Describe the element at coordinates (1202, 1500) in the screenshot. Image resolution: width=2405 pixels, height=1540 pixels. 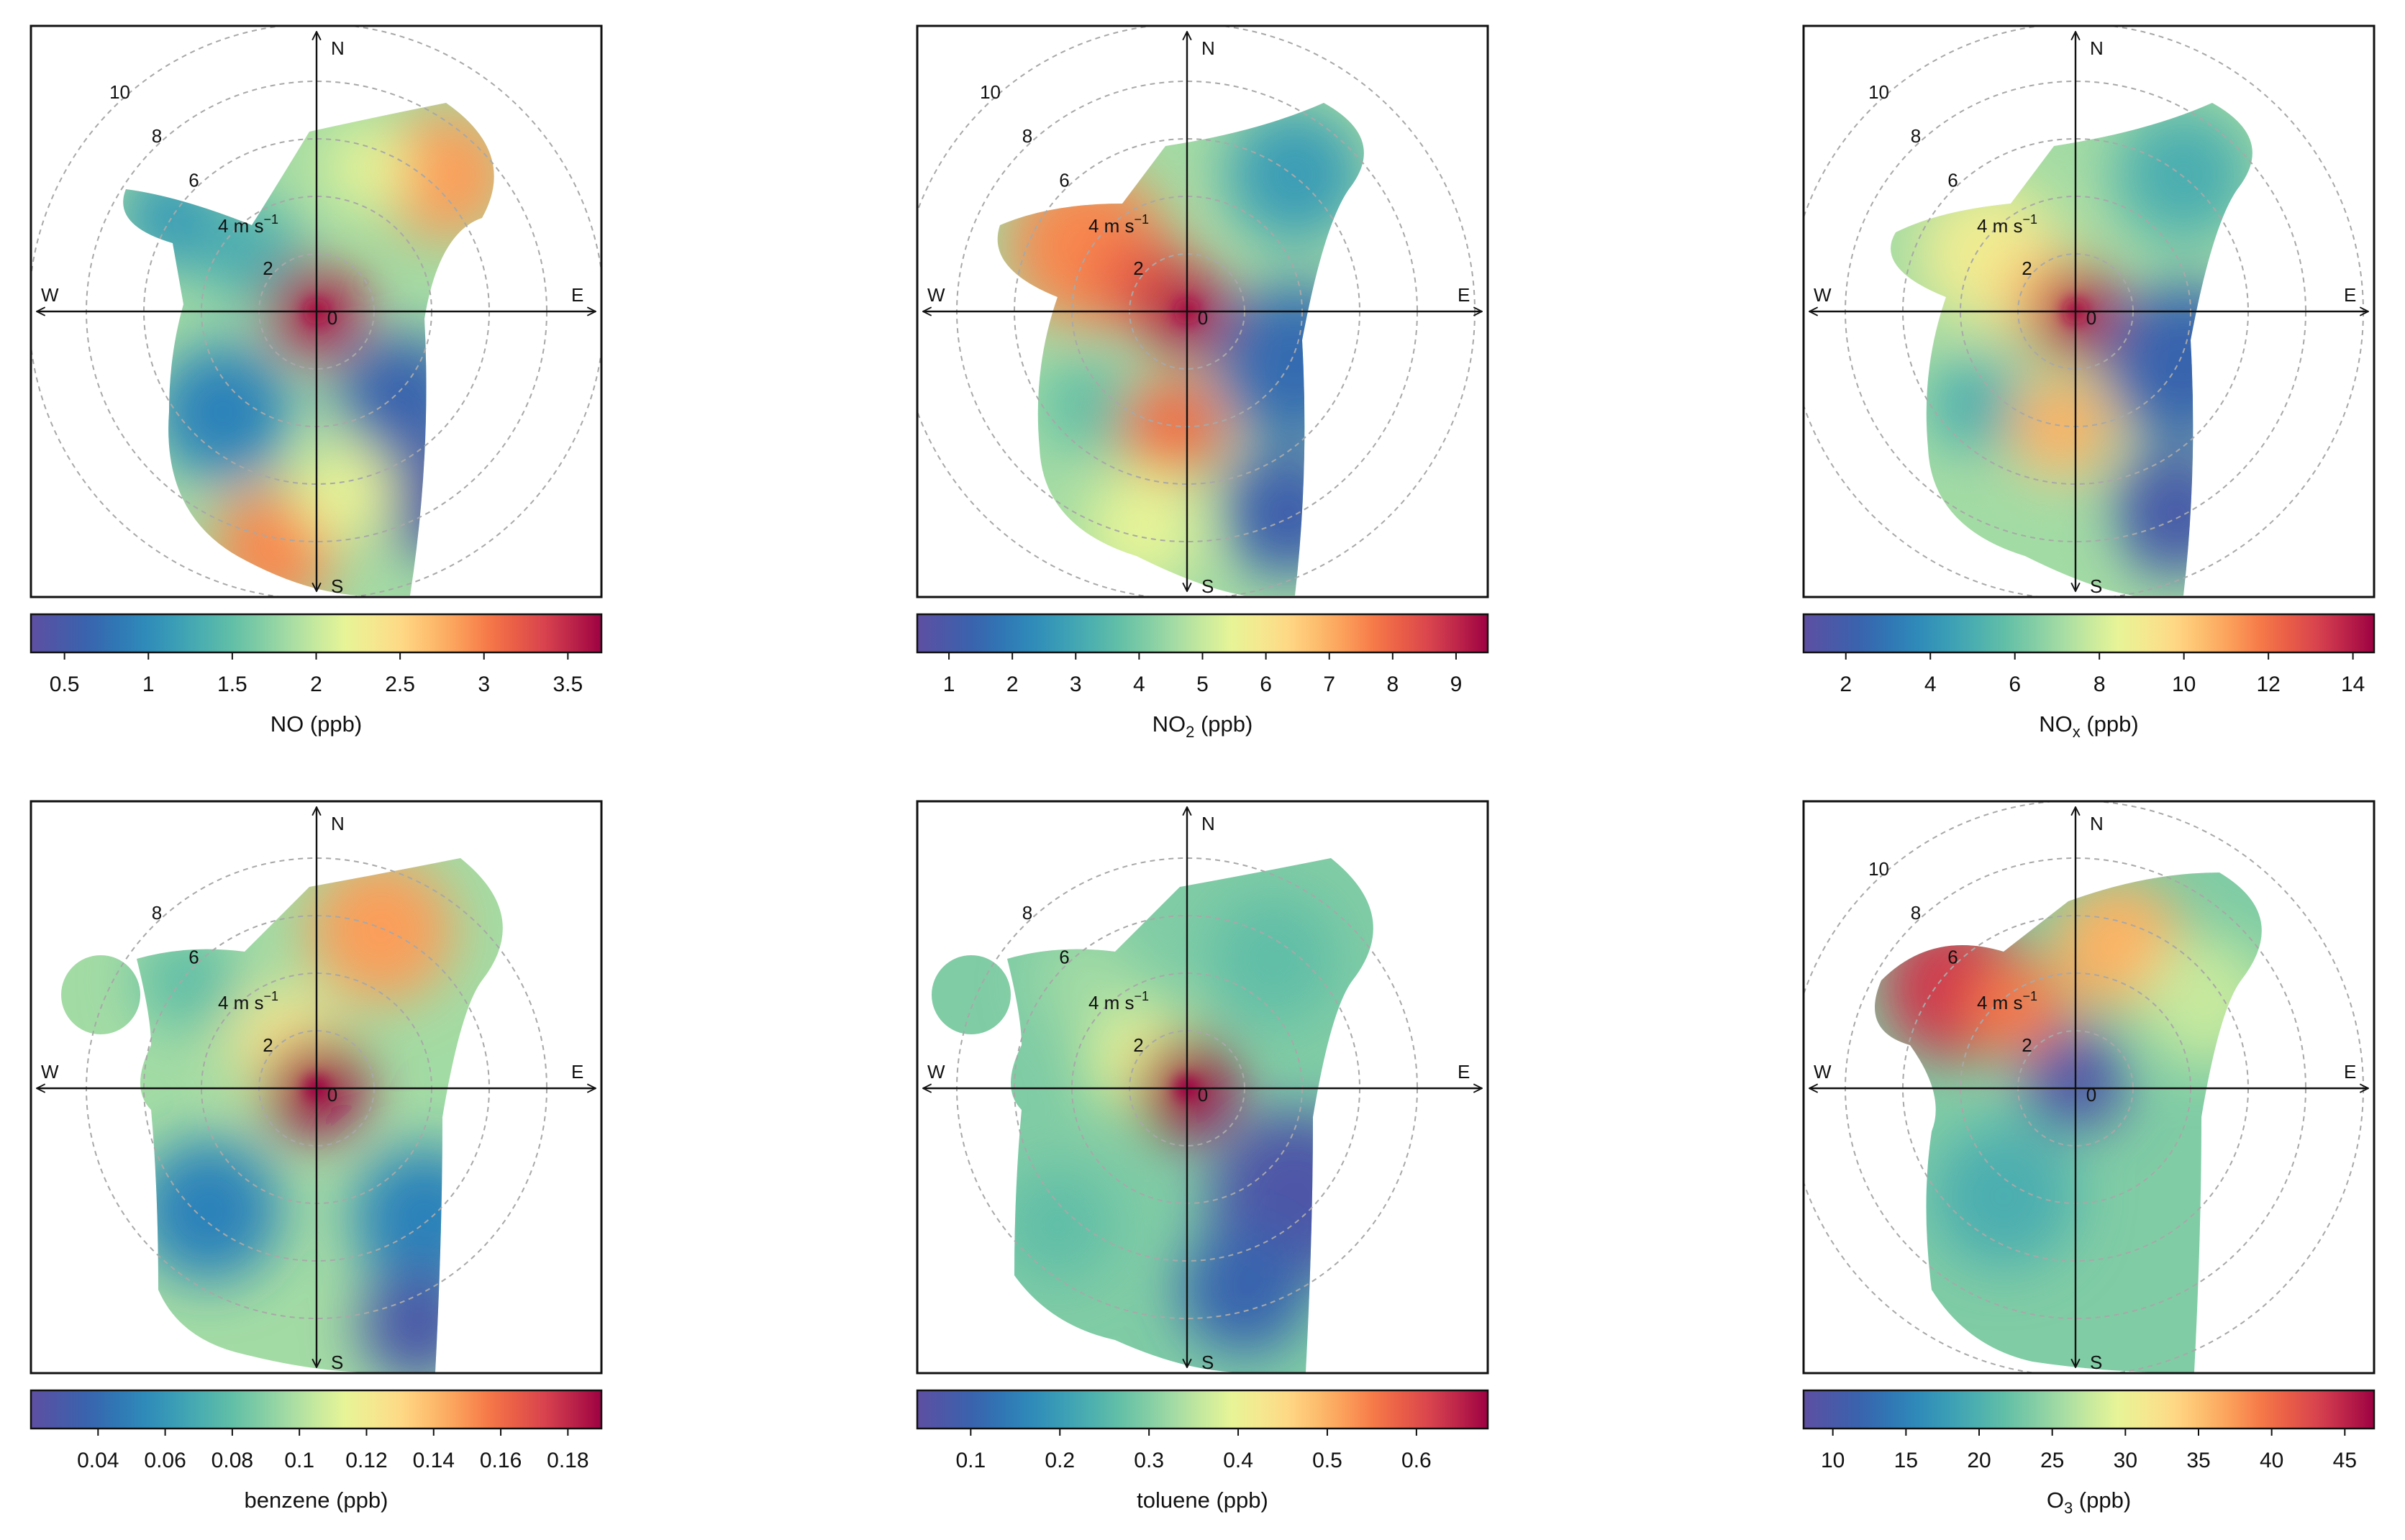
I see `colorbar-title: toluene (ppb)` at that location.